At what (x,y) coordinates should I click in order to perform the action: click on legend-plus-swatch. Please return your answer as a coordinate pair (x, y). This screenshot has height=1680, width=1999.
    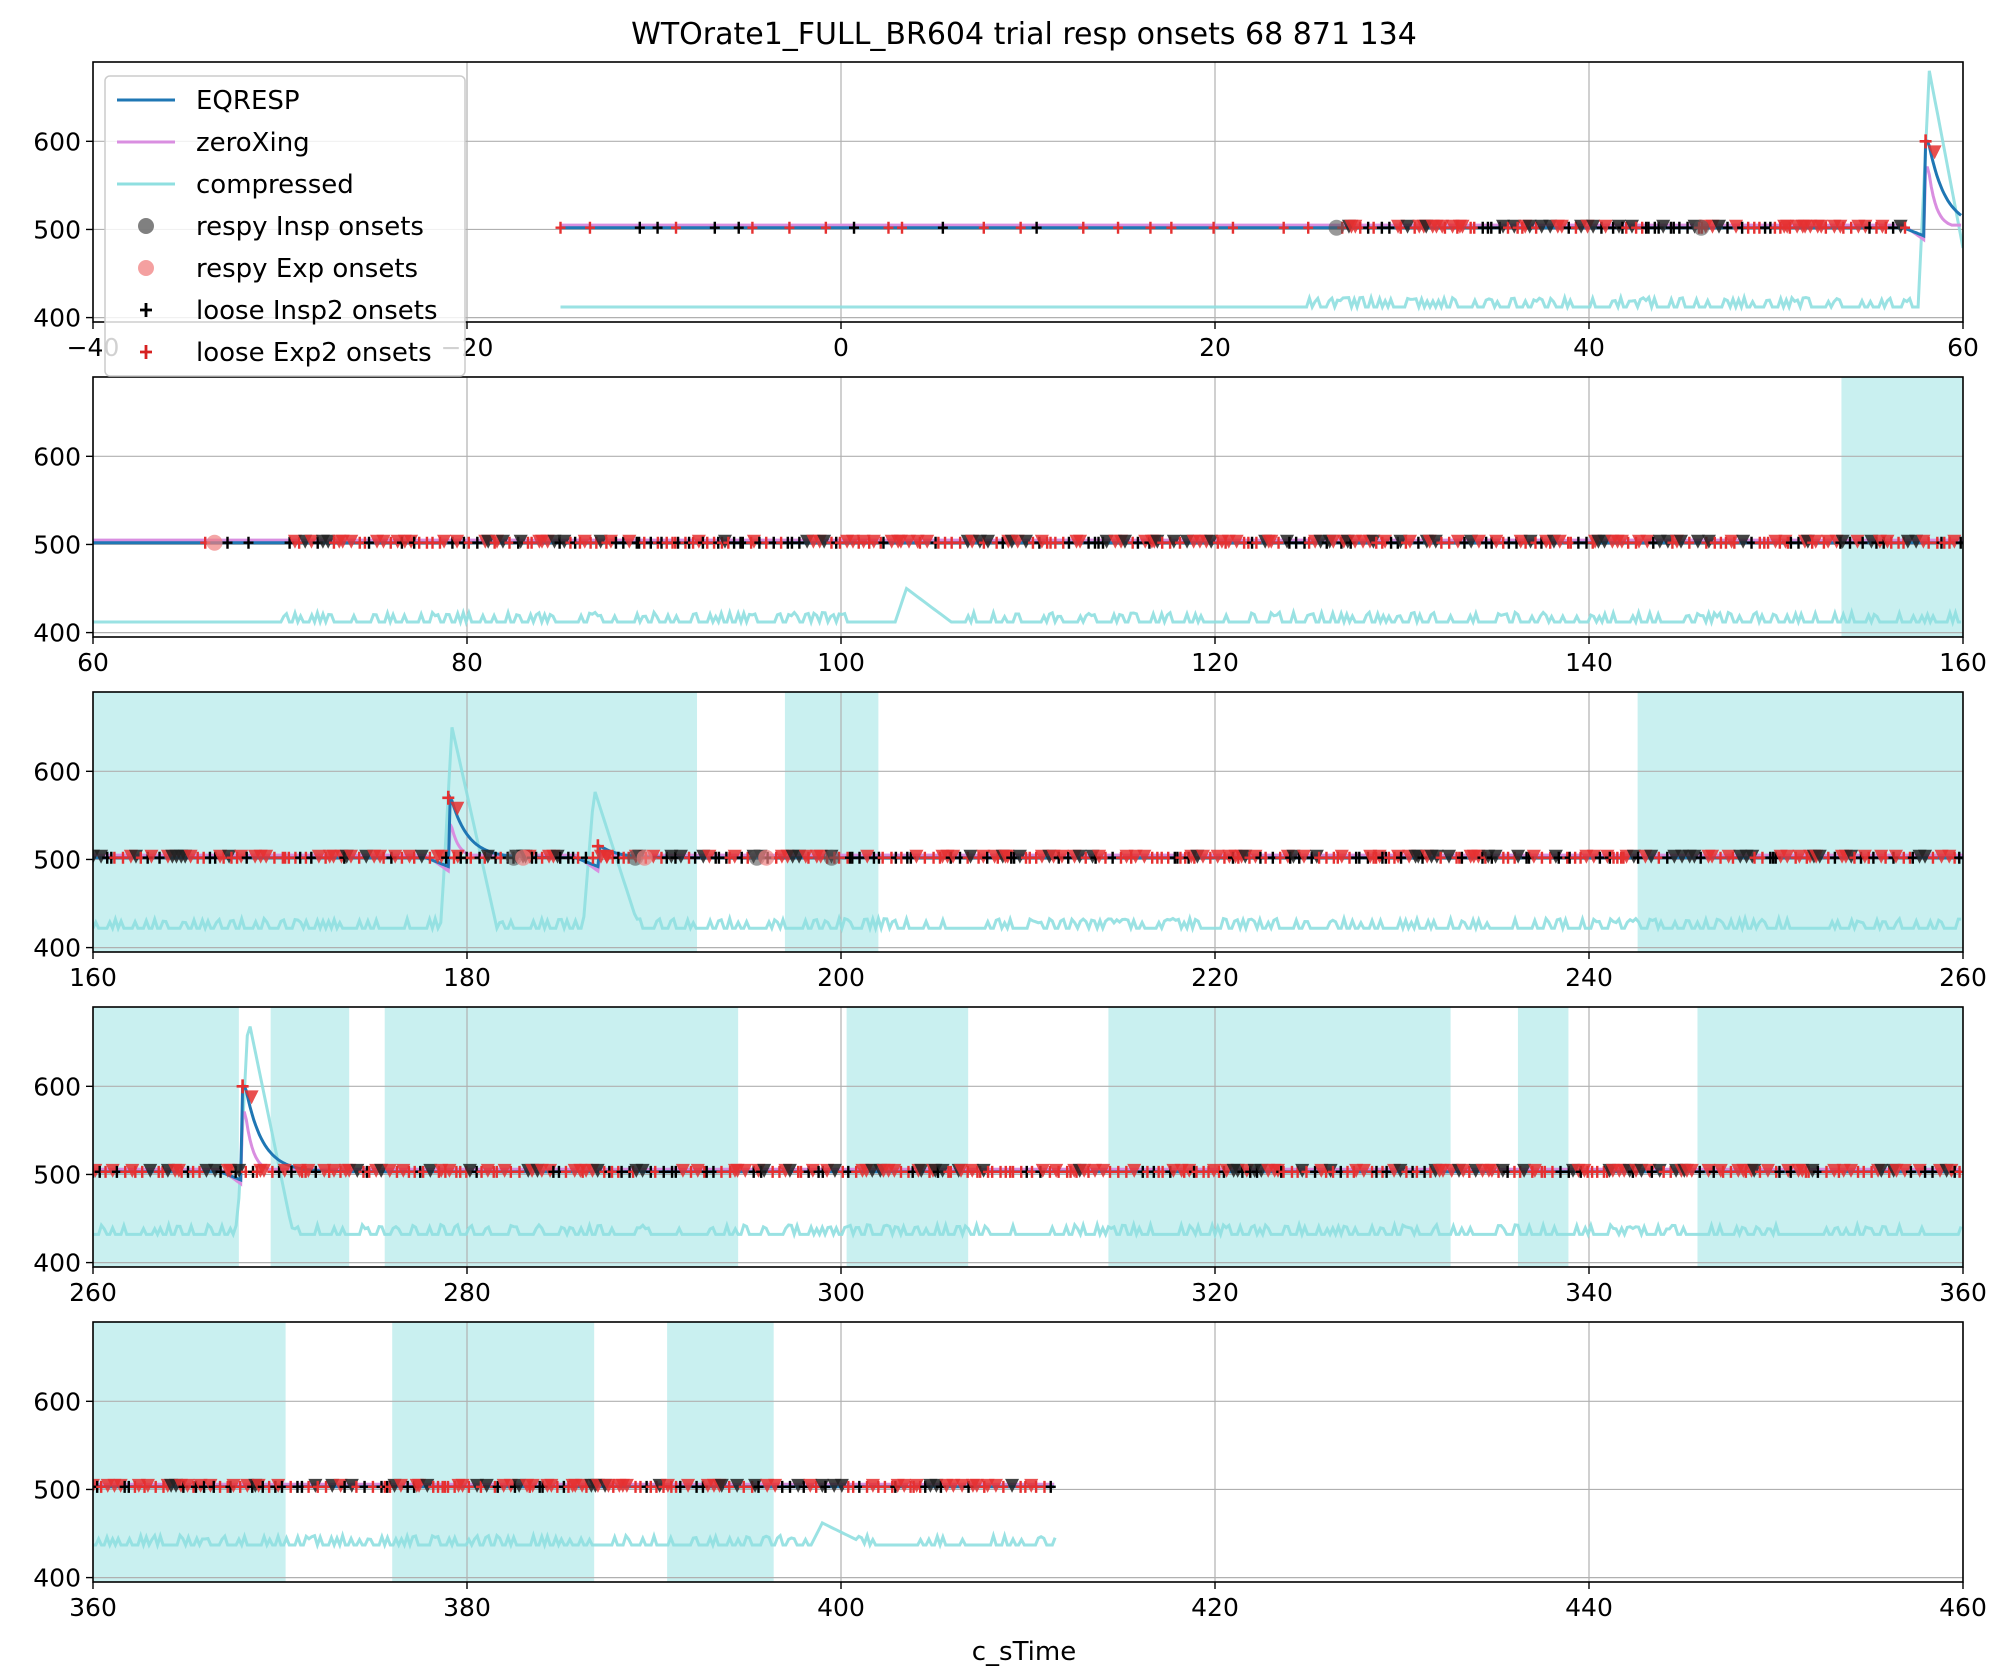
    Looking at the image, I should click on (146, 352).